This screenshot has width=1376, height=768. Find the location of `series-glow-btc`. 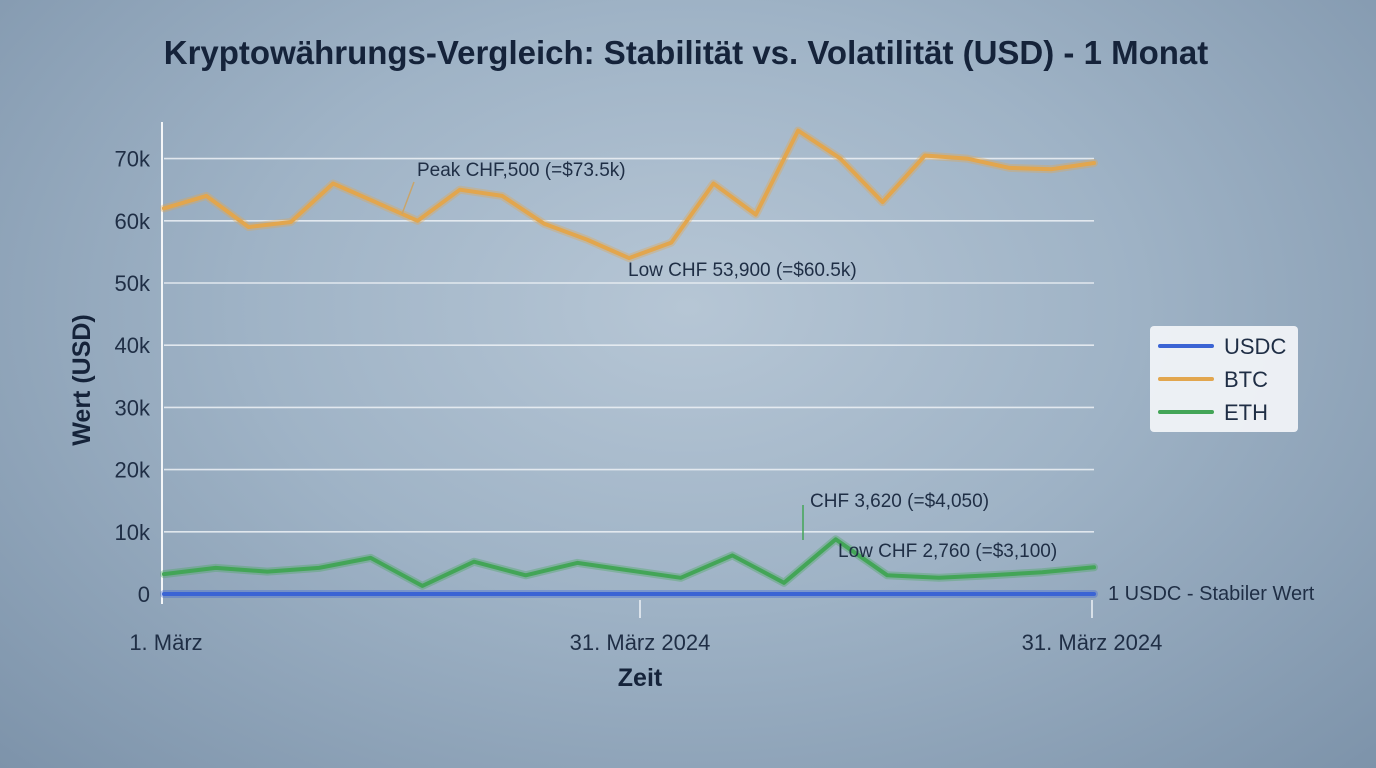

series-glow-btc is located at coordinates (629, 194).